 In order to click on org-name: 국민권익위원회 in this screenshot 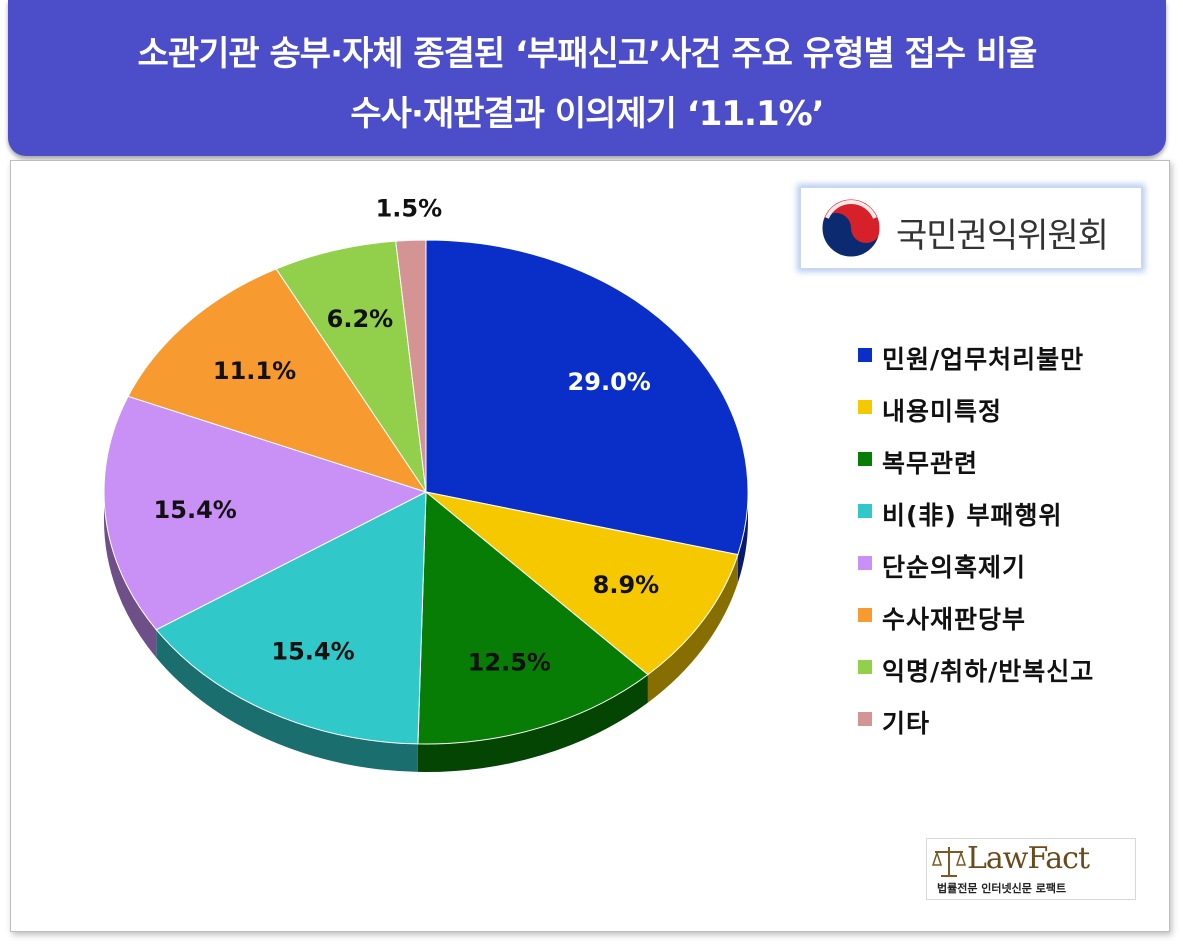, I will do `click(1002, 236)`.